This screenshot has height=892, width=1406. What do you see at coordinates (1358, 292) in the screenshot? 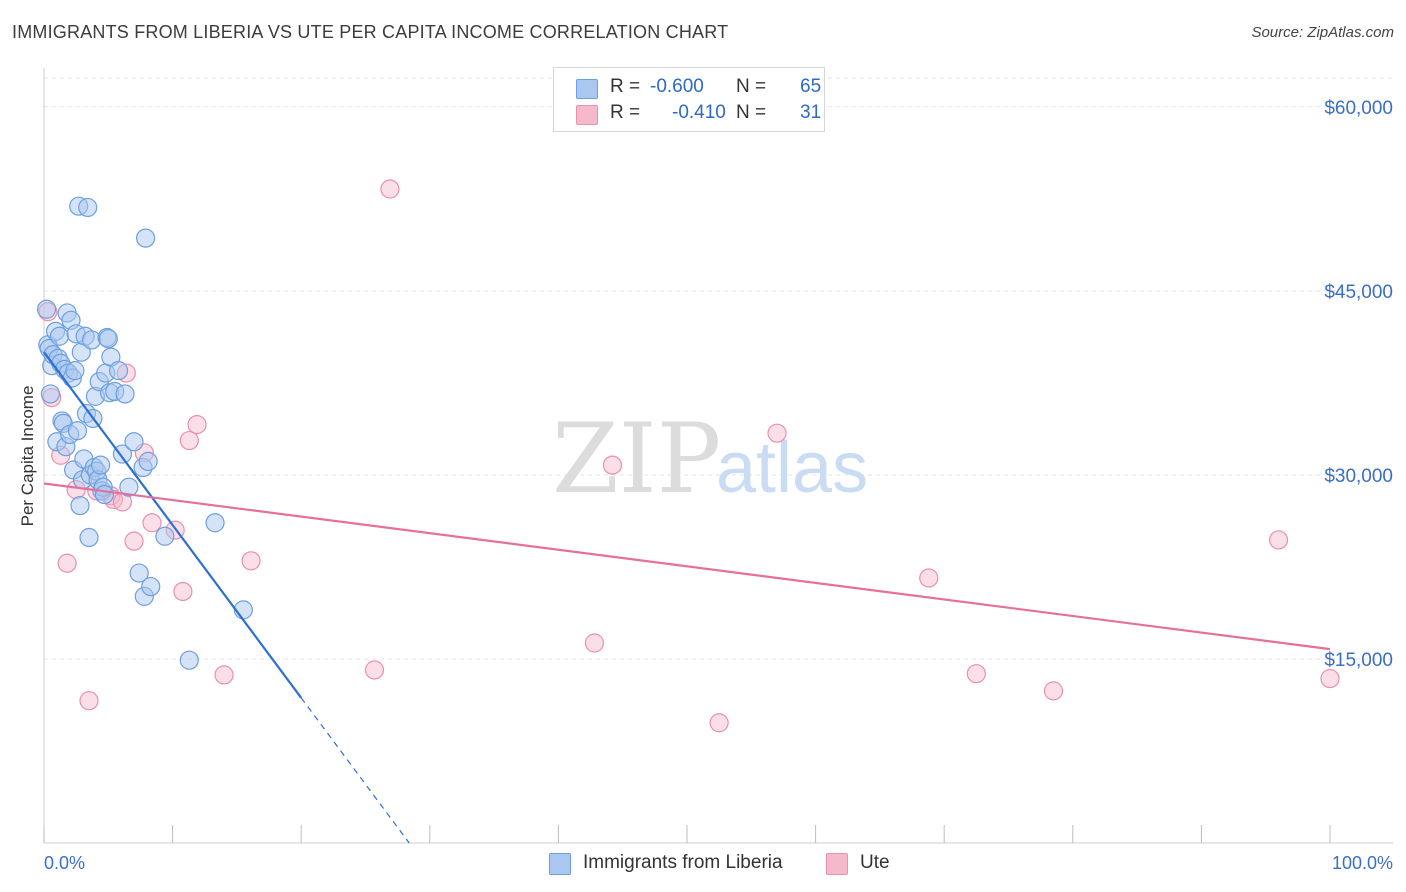
I see `y-tick-label: $45,000` at bounding box center [1358, 292].